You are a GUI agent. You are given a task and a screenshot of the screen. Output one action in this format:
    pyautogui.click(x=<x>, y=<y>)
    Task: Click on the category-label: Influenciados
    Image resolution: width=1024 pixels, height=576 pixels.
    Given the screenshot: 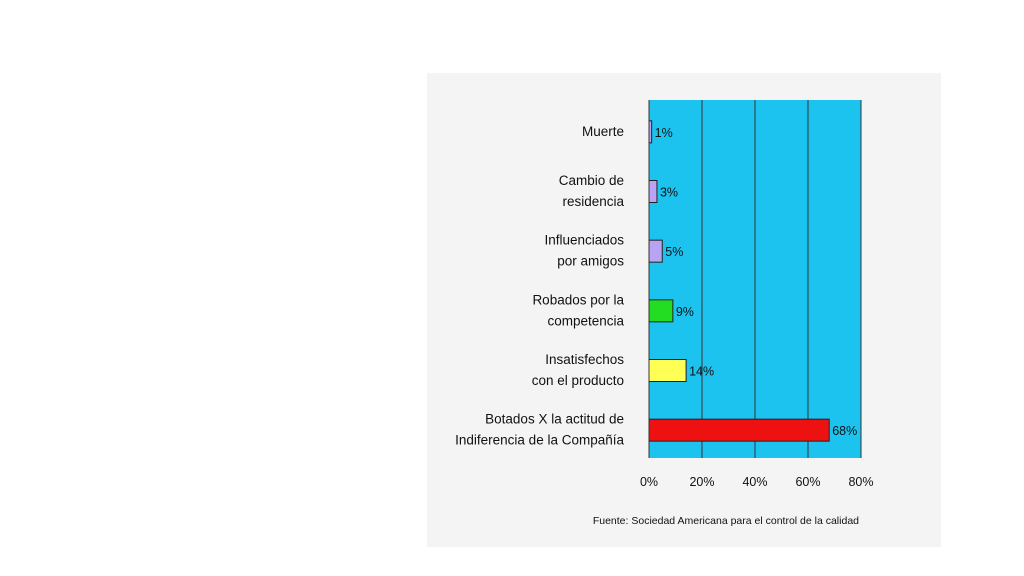 What is the action you would take?
    pyautogui.click(x=584, y=240)
    